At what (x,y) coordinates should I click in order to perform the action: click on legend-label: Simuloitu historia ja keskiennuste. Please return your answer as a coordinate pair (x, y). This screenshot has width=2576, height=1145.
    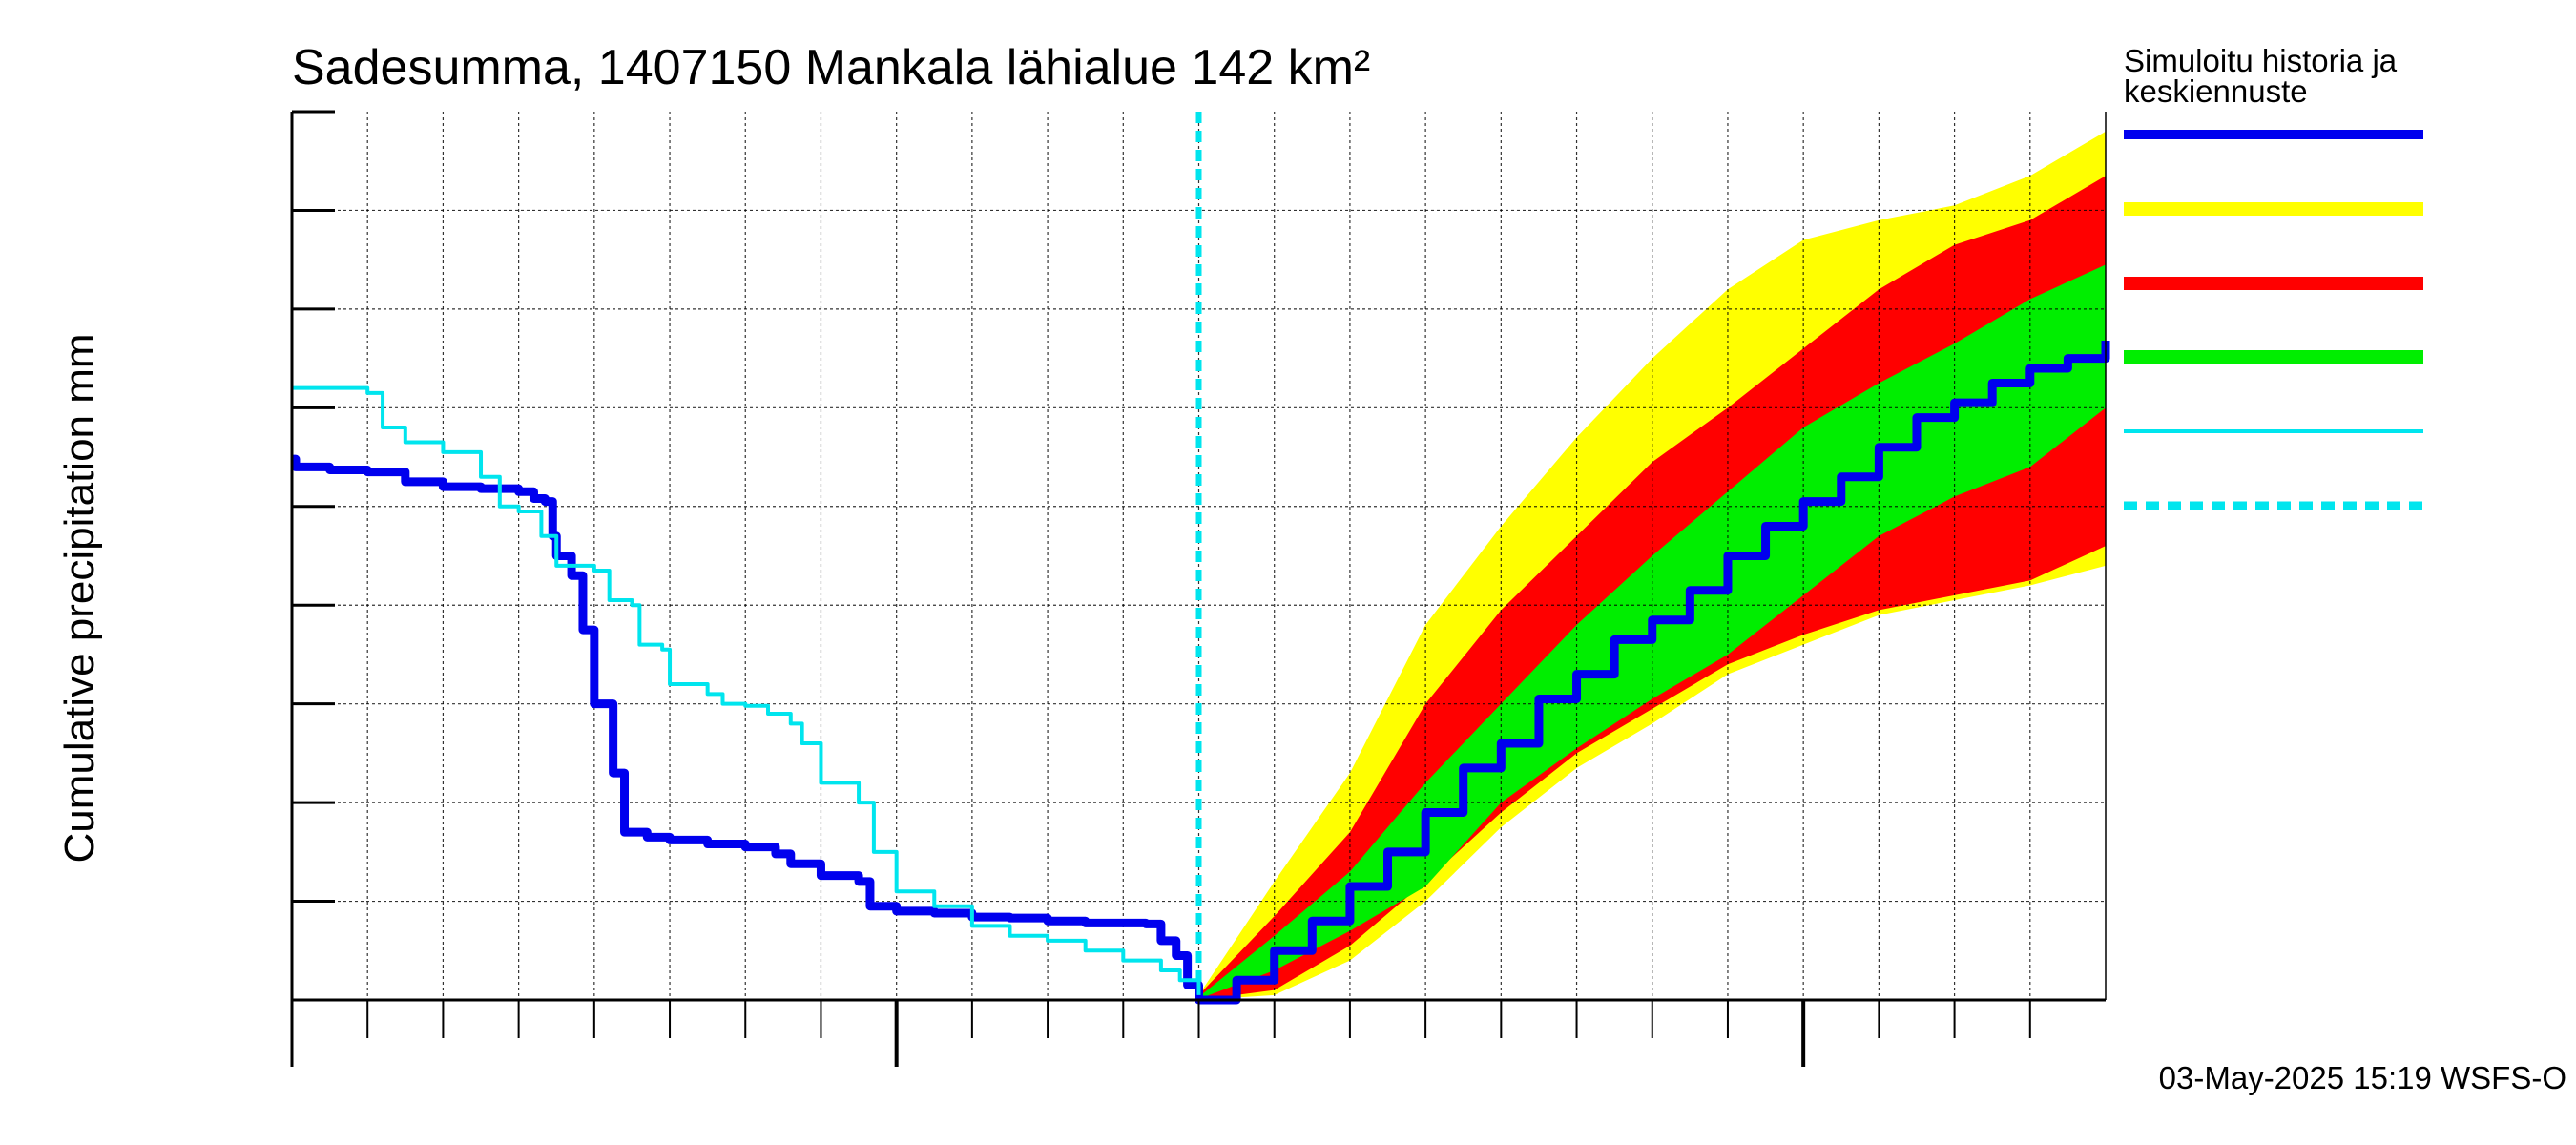
    Looking at the image, I should click on (2261, 76).